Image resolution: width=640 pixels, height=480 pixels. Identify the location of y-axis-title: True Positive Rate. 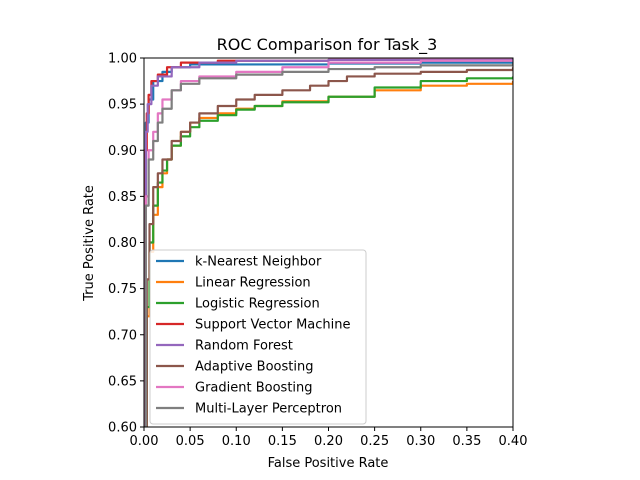
(89, 243).